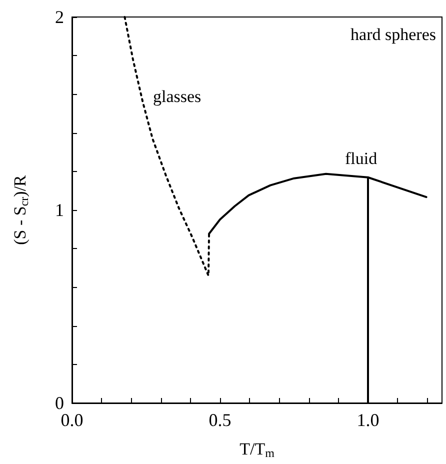 The image size is (446, 464). Describe the element at coordinates (59, 17) in the screenshot. I see `y-tick-label: 2` at that location.